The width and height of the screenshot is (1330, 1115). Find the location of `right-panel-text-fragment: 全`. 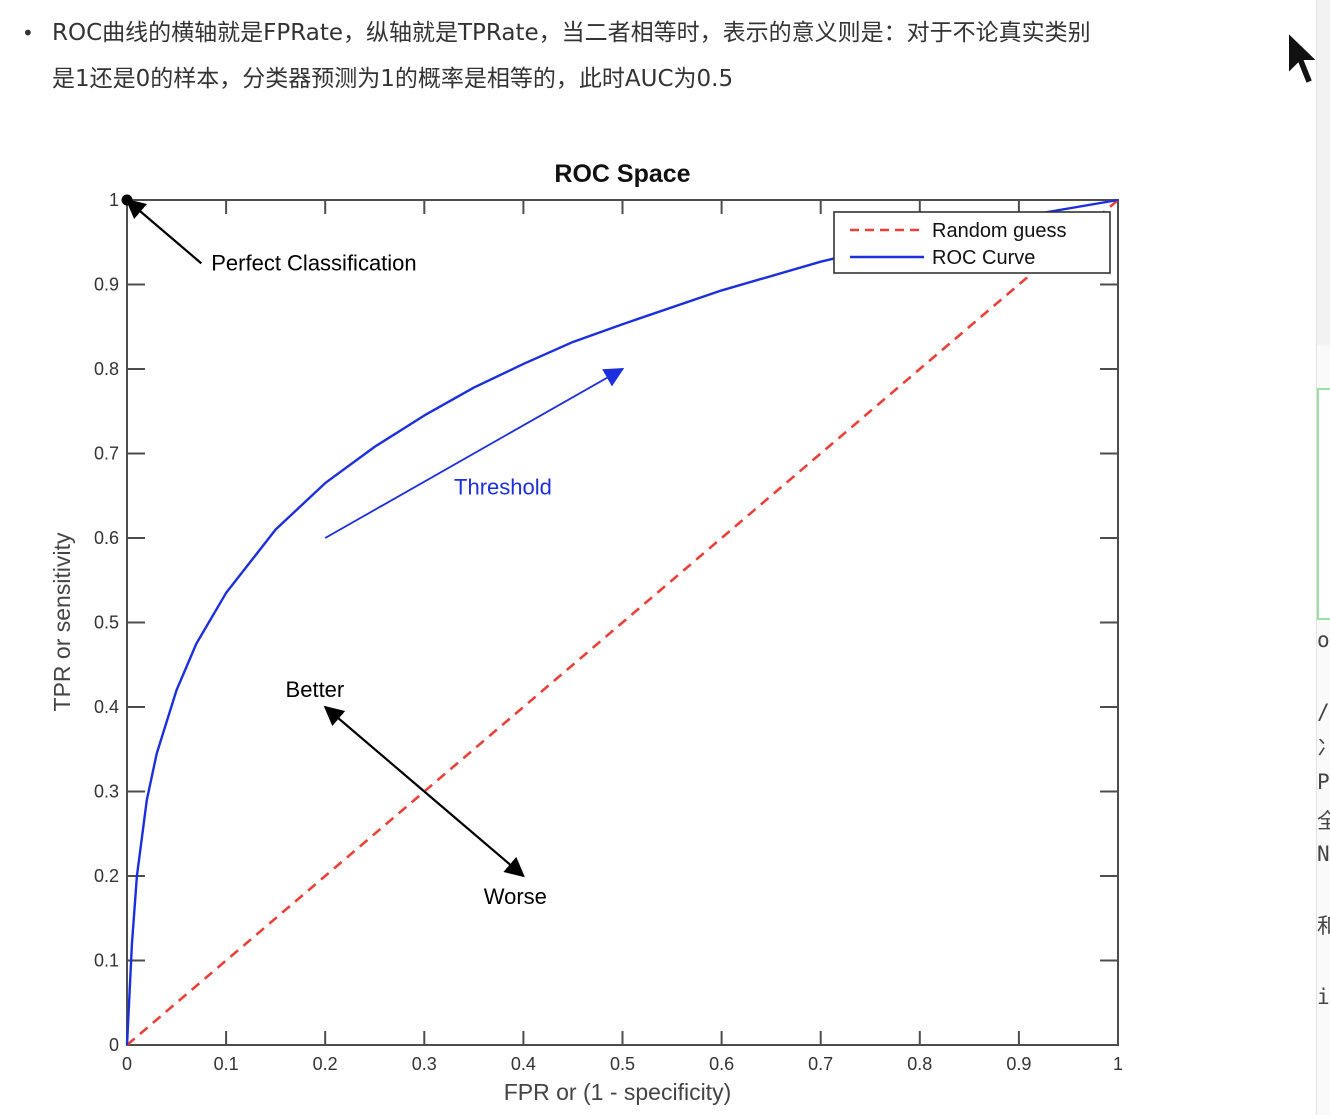

right-panel-text-fragment: 全 is located at coordinates (1323, 820).